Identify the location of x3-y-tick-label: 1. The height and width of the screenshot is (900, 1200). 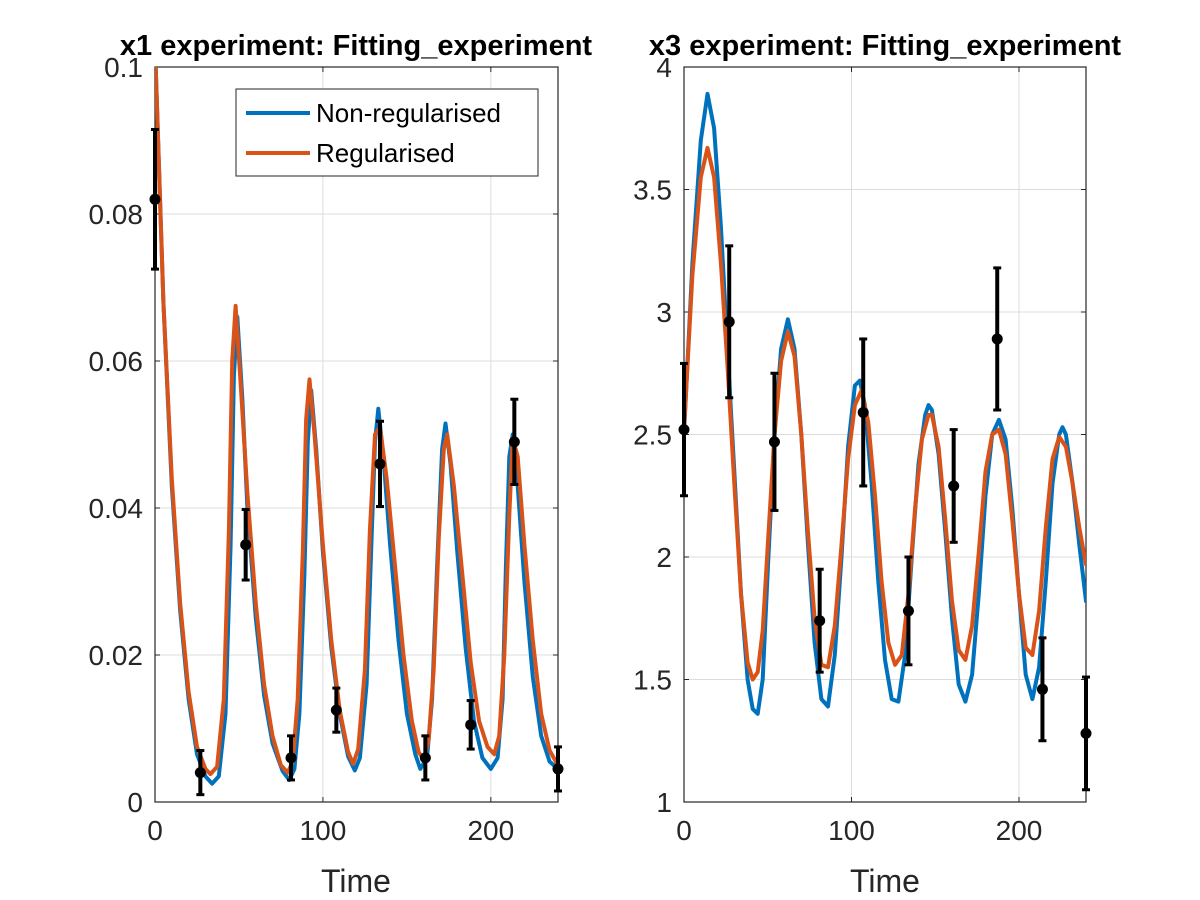
(664, 802).